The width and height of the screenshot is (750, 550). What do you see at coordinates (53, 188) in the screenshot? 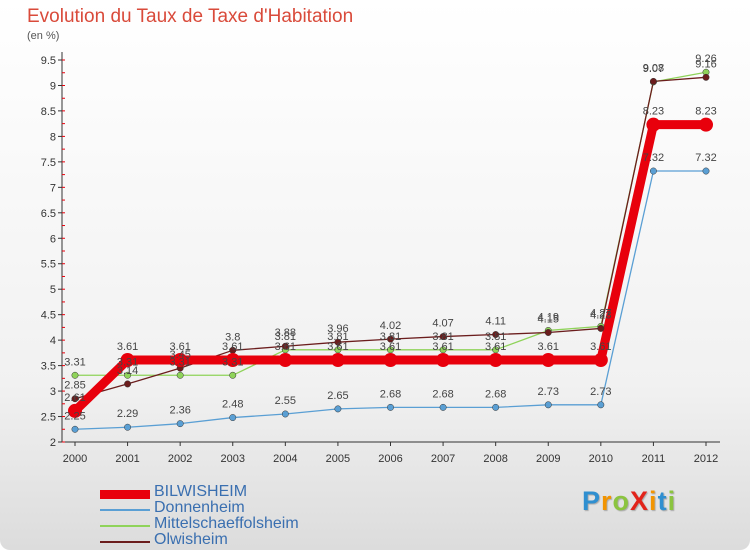
I see `y-tick-label: 7` at bounding box center [53, 188].